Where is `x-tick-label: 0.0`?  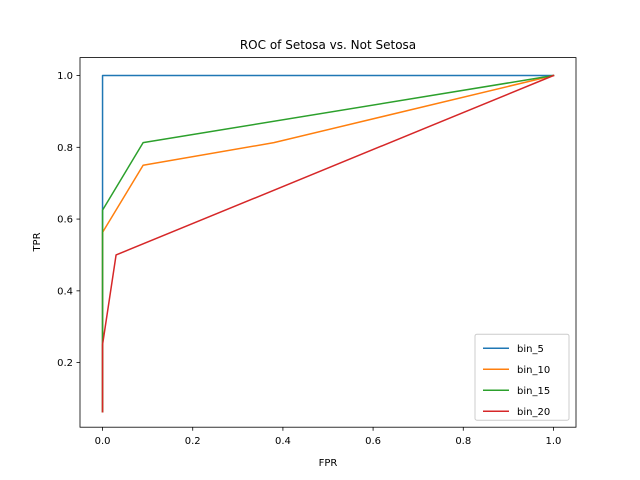
x-tick-label: 0.0 is located at coordinates (103, 441).